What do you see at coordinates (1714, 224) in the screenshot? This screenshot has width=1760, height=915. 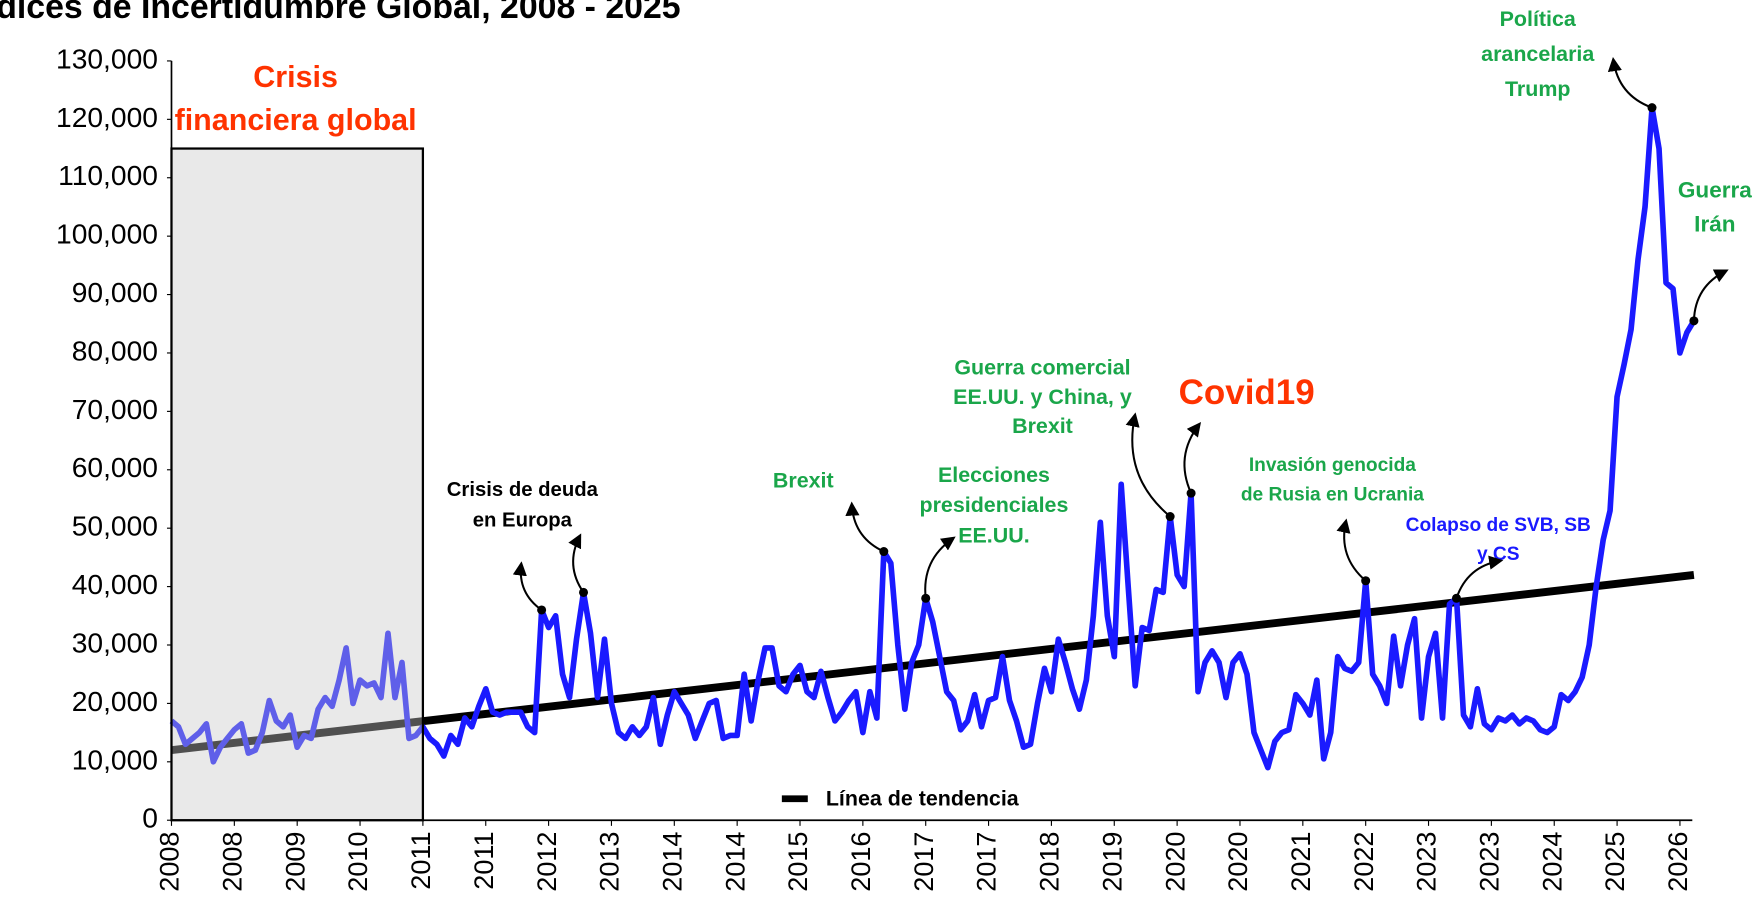 I see `annotation-text: Irán` at bounding box center [1714, 224].